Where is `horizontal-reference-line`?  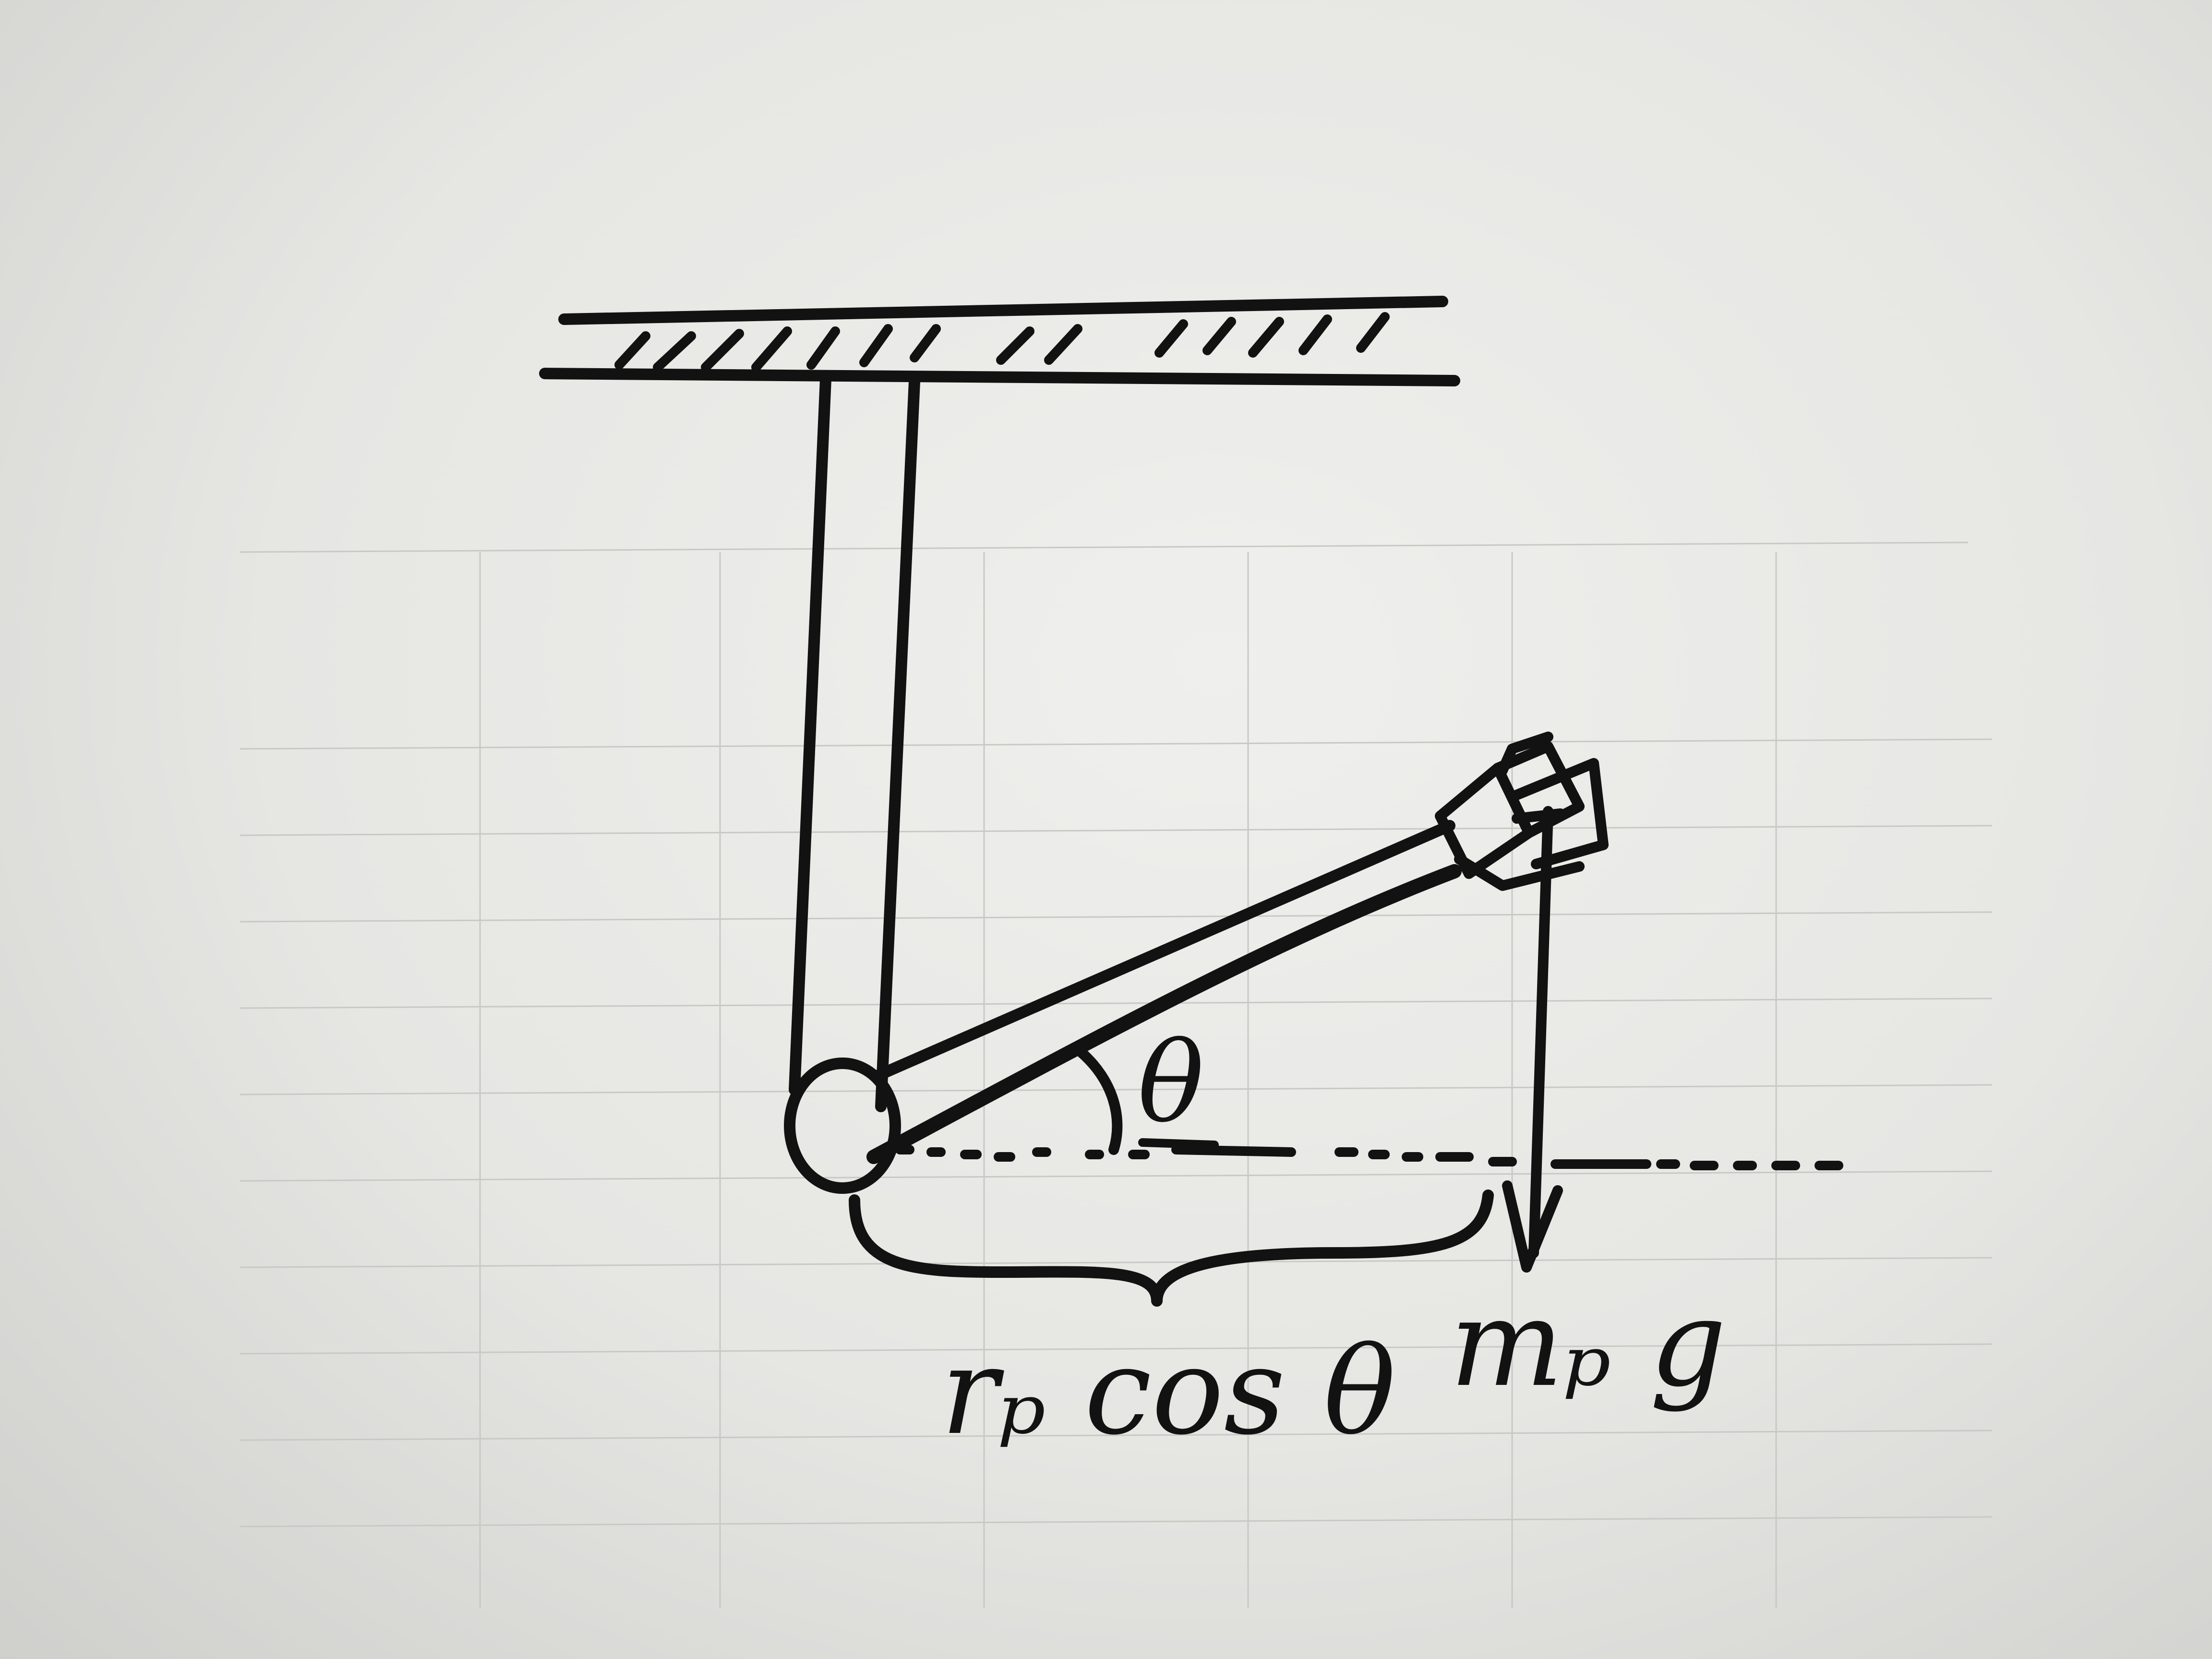 horizontal-reference-line is located at coordinates (1369, 1157).